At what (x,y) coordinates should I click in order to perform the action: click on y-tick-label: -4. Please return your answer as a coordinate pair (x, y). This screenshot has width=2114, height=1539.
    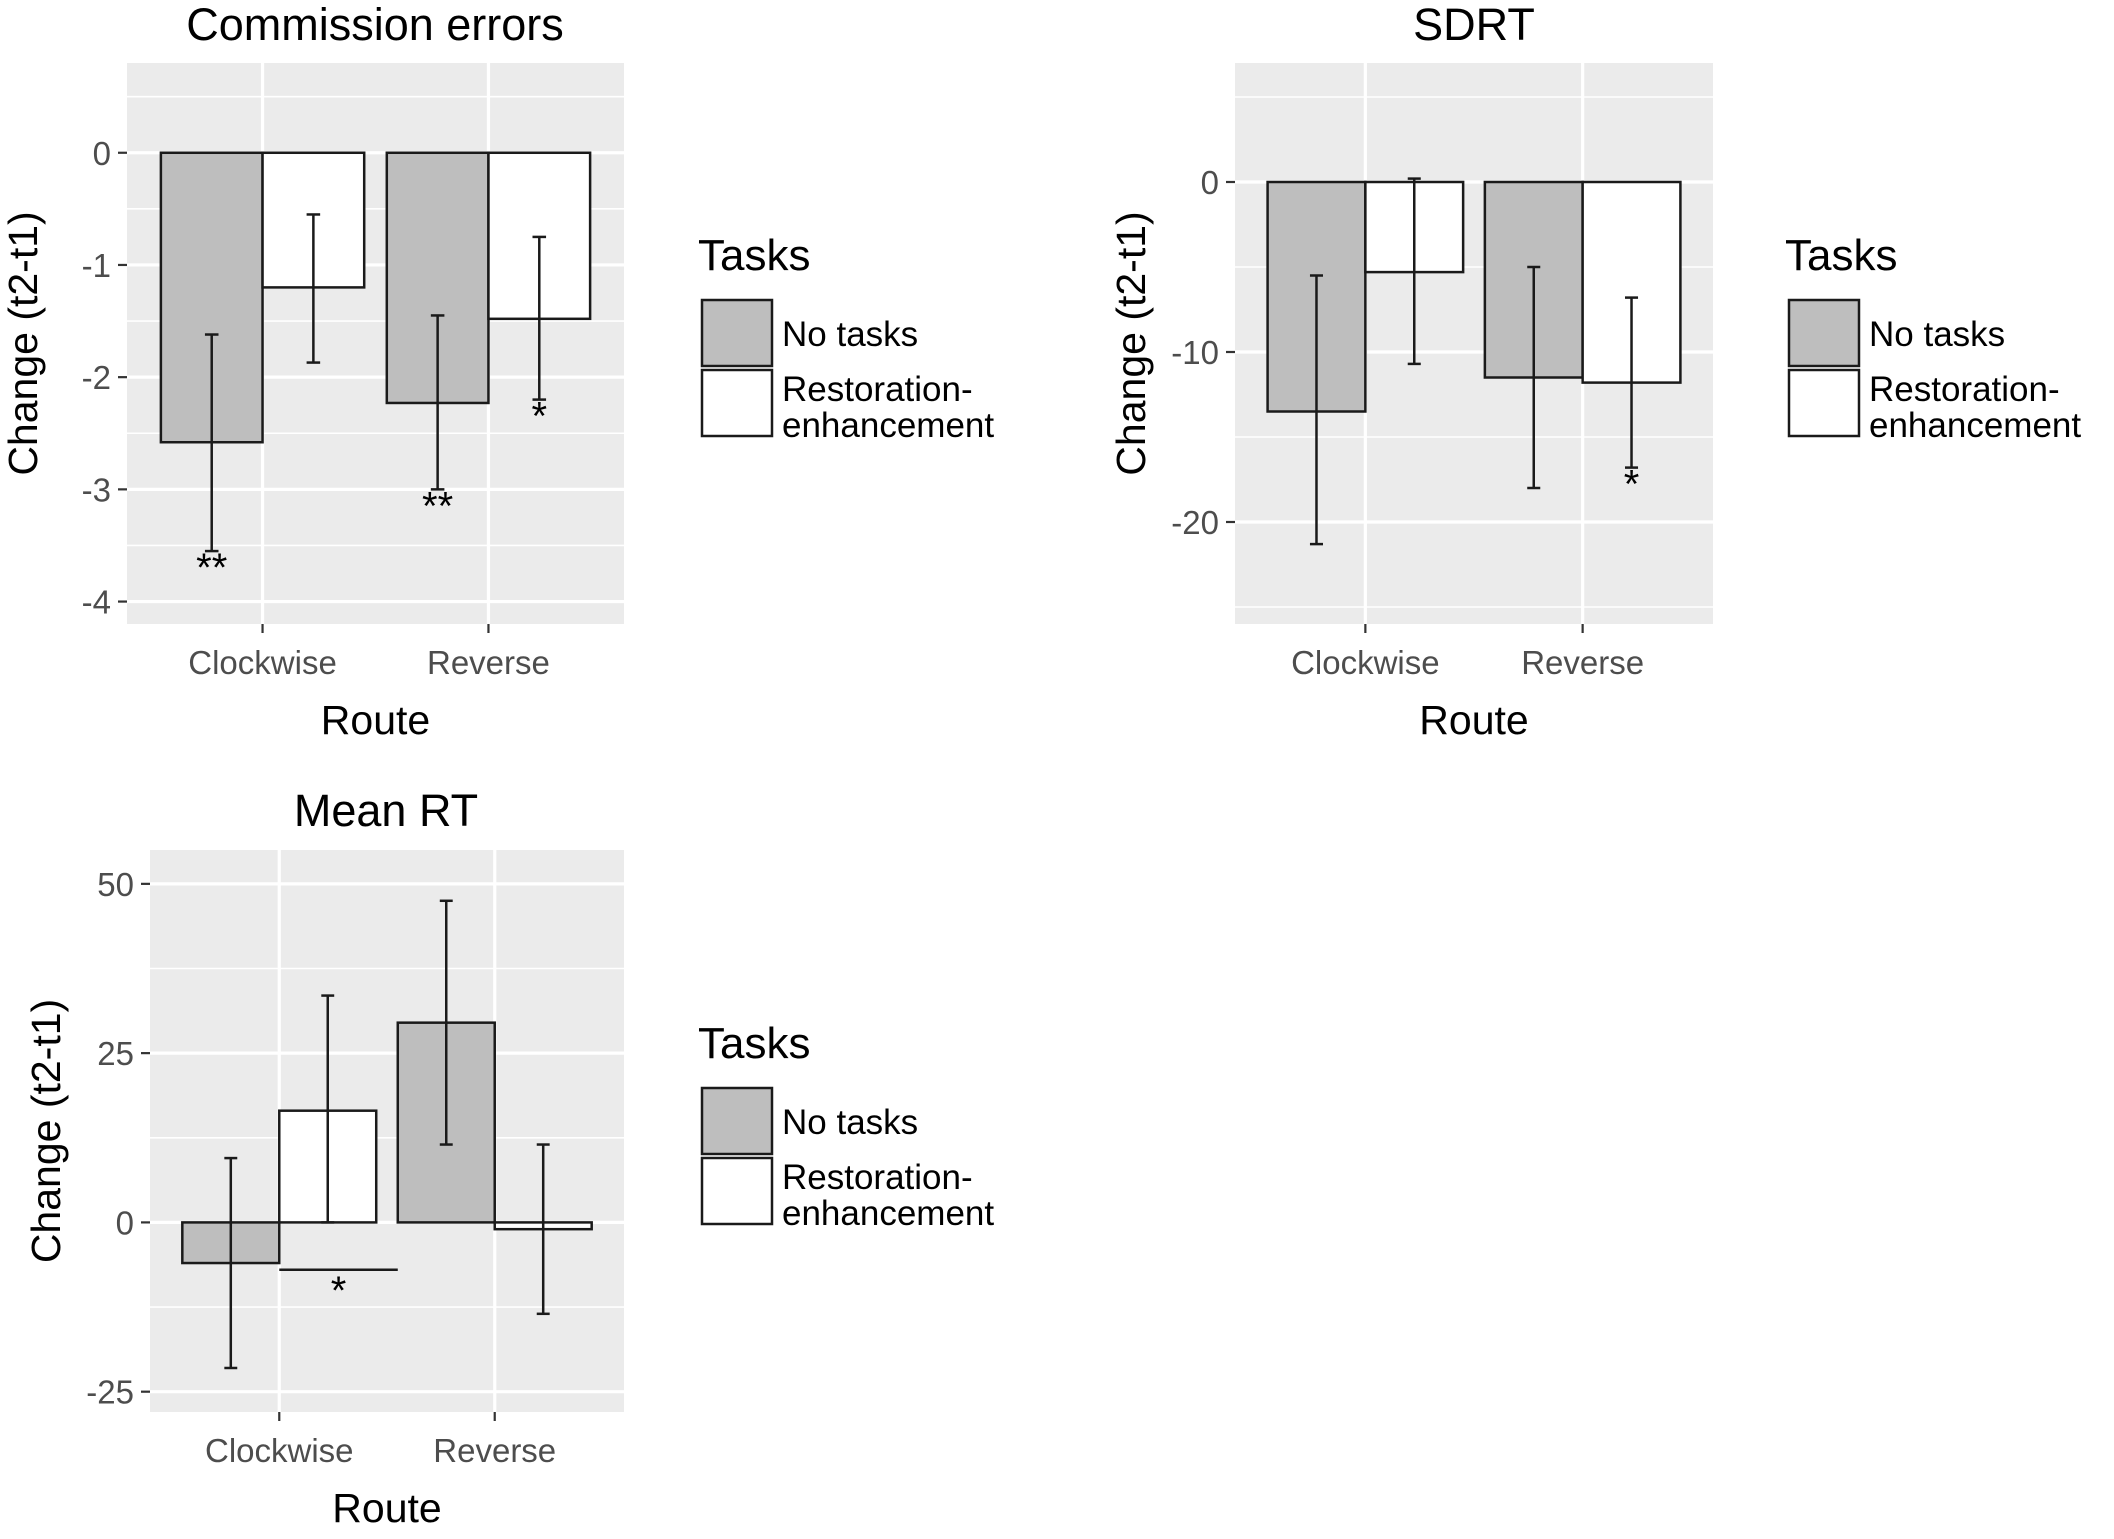
    Looking at the image, I should click on (96, 602).